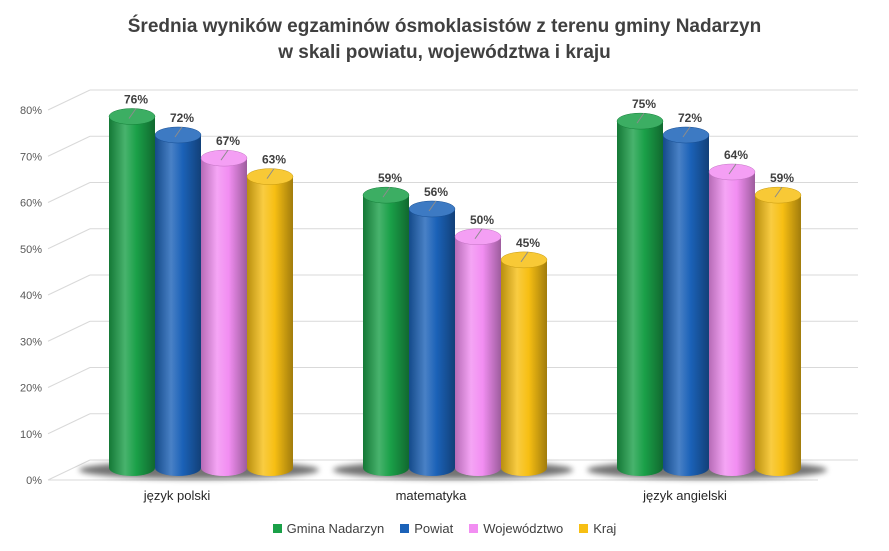  Describe the element at coordinates (177, 495) in the screenshot. I see `x-tick-label: język polski` at that location.